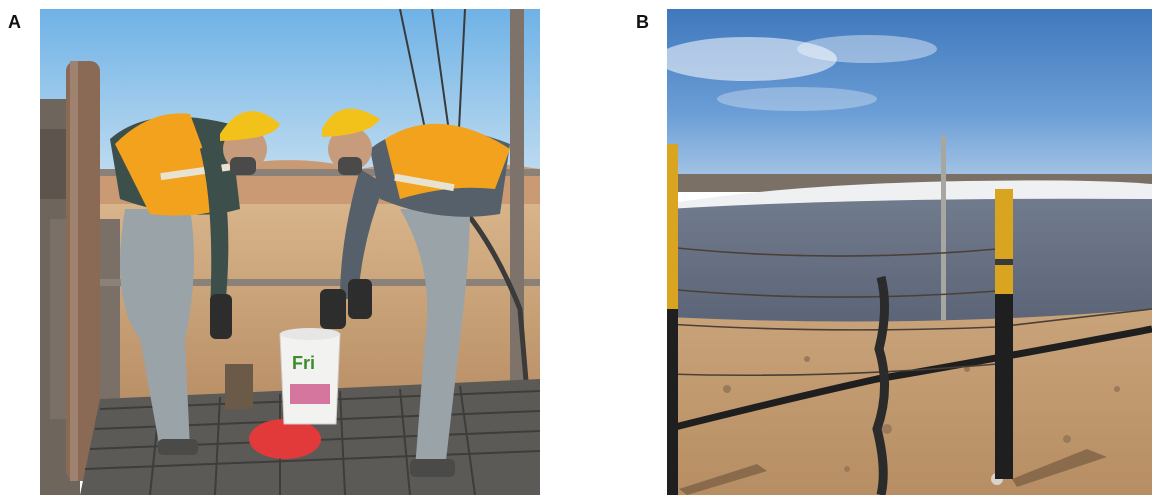  I want to click on tailings-pond, so click(909, 260).